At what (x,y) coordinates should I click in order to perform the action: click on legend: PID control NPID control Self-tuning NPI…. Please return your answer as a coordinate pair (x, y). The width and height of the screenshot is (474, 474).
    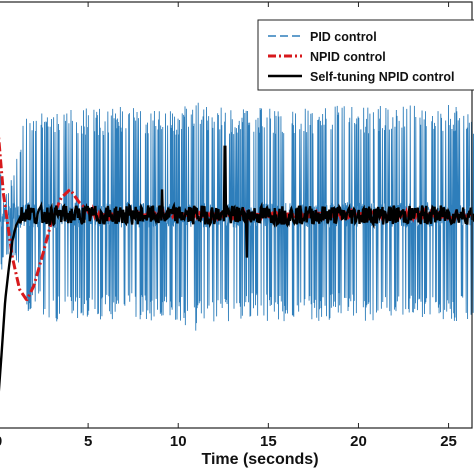
    Looking at the image, I should click on (365, 55).